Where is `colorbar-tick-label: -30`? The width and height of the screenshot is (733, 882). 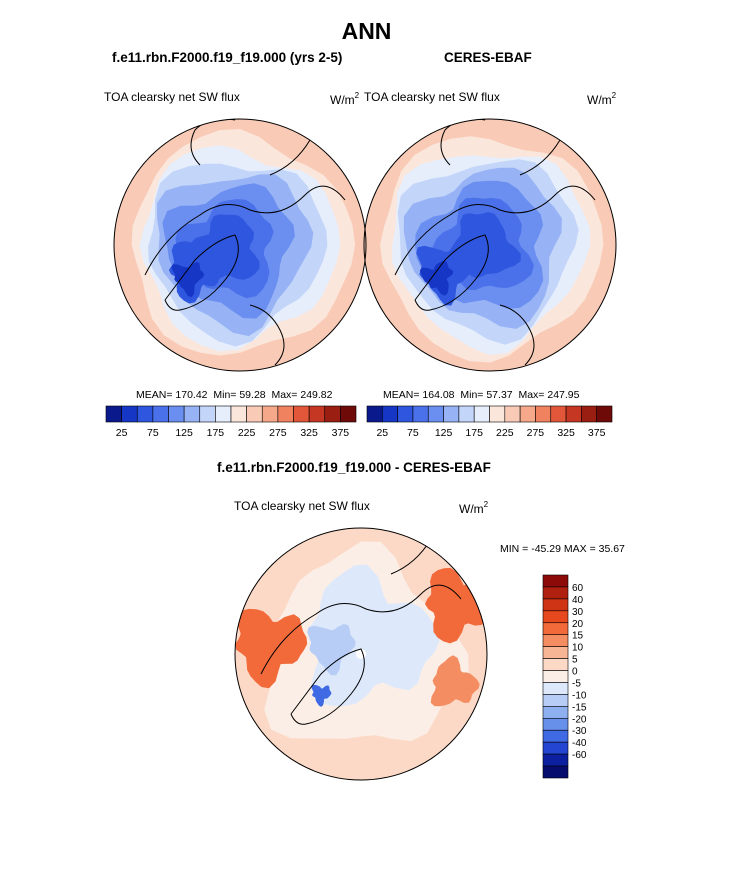
colorbar-tick-label: -30 is located at coordinates (579, 731).